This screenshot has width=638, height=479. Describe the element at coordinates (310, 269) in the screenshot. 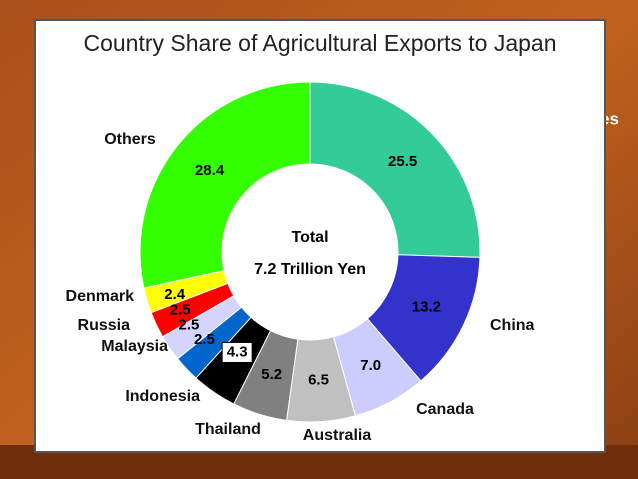

I see `center-label: 7.2 Trillion Yen` at that location.